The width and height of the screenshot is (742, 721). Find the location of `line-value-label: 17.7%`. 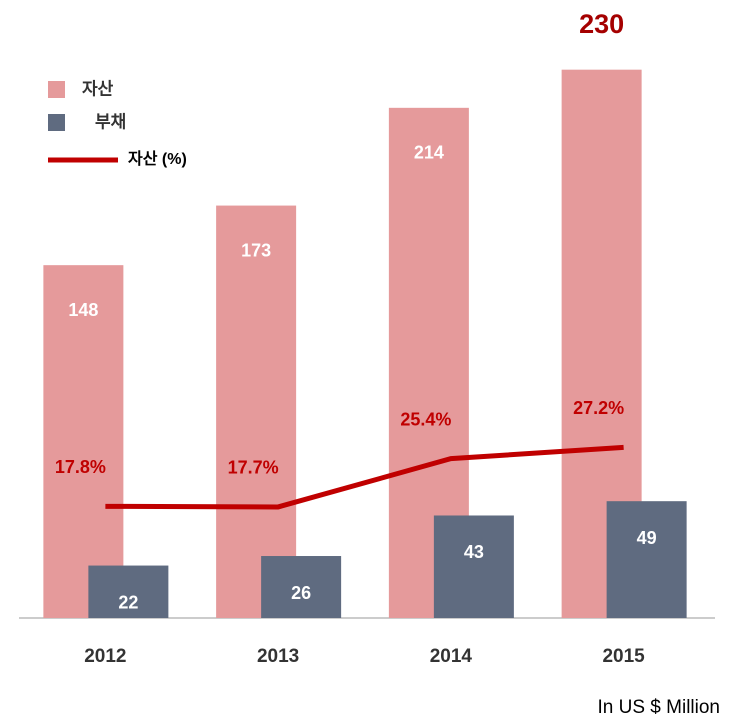

line-value-label: 17.7% is located at coordinates (253, 468).